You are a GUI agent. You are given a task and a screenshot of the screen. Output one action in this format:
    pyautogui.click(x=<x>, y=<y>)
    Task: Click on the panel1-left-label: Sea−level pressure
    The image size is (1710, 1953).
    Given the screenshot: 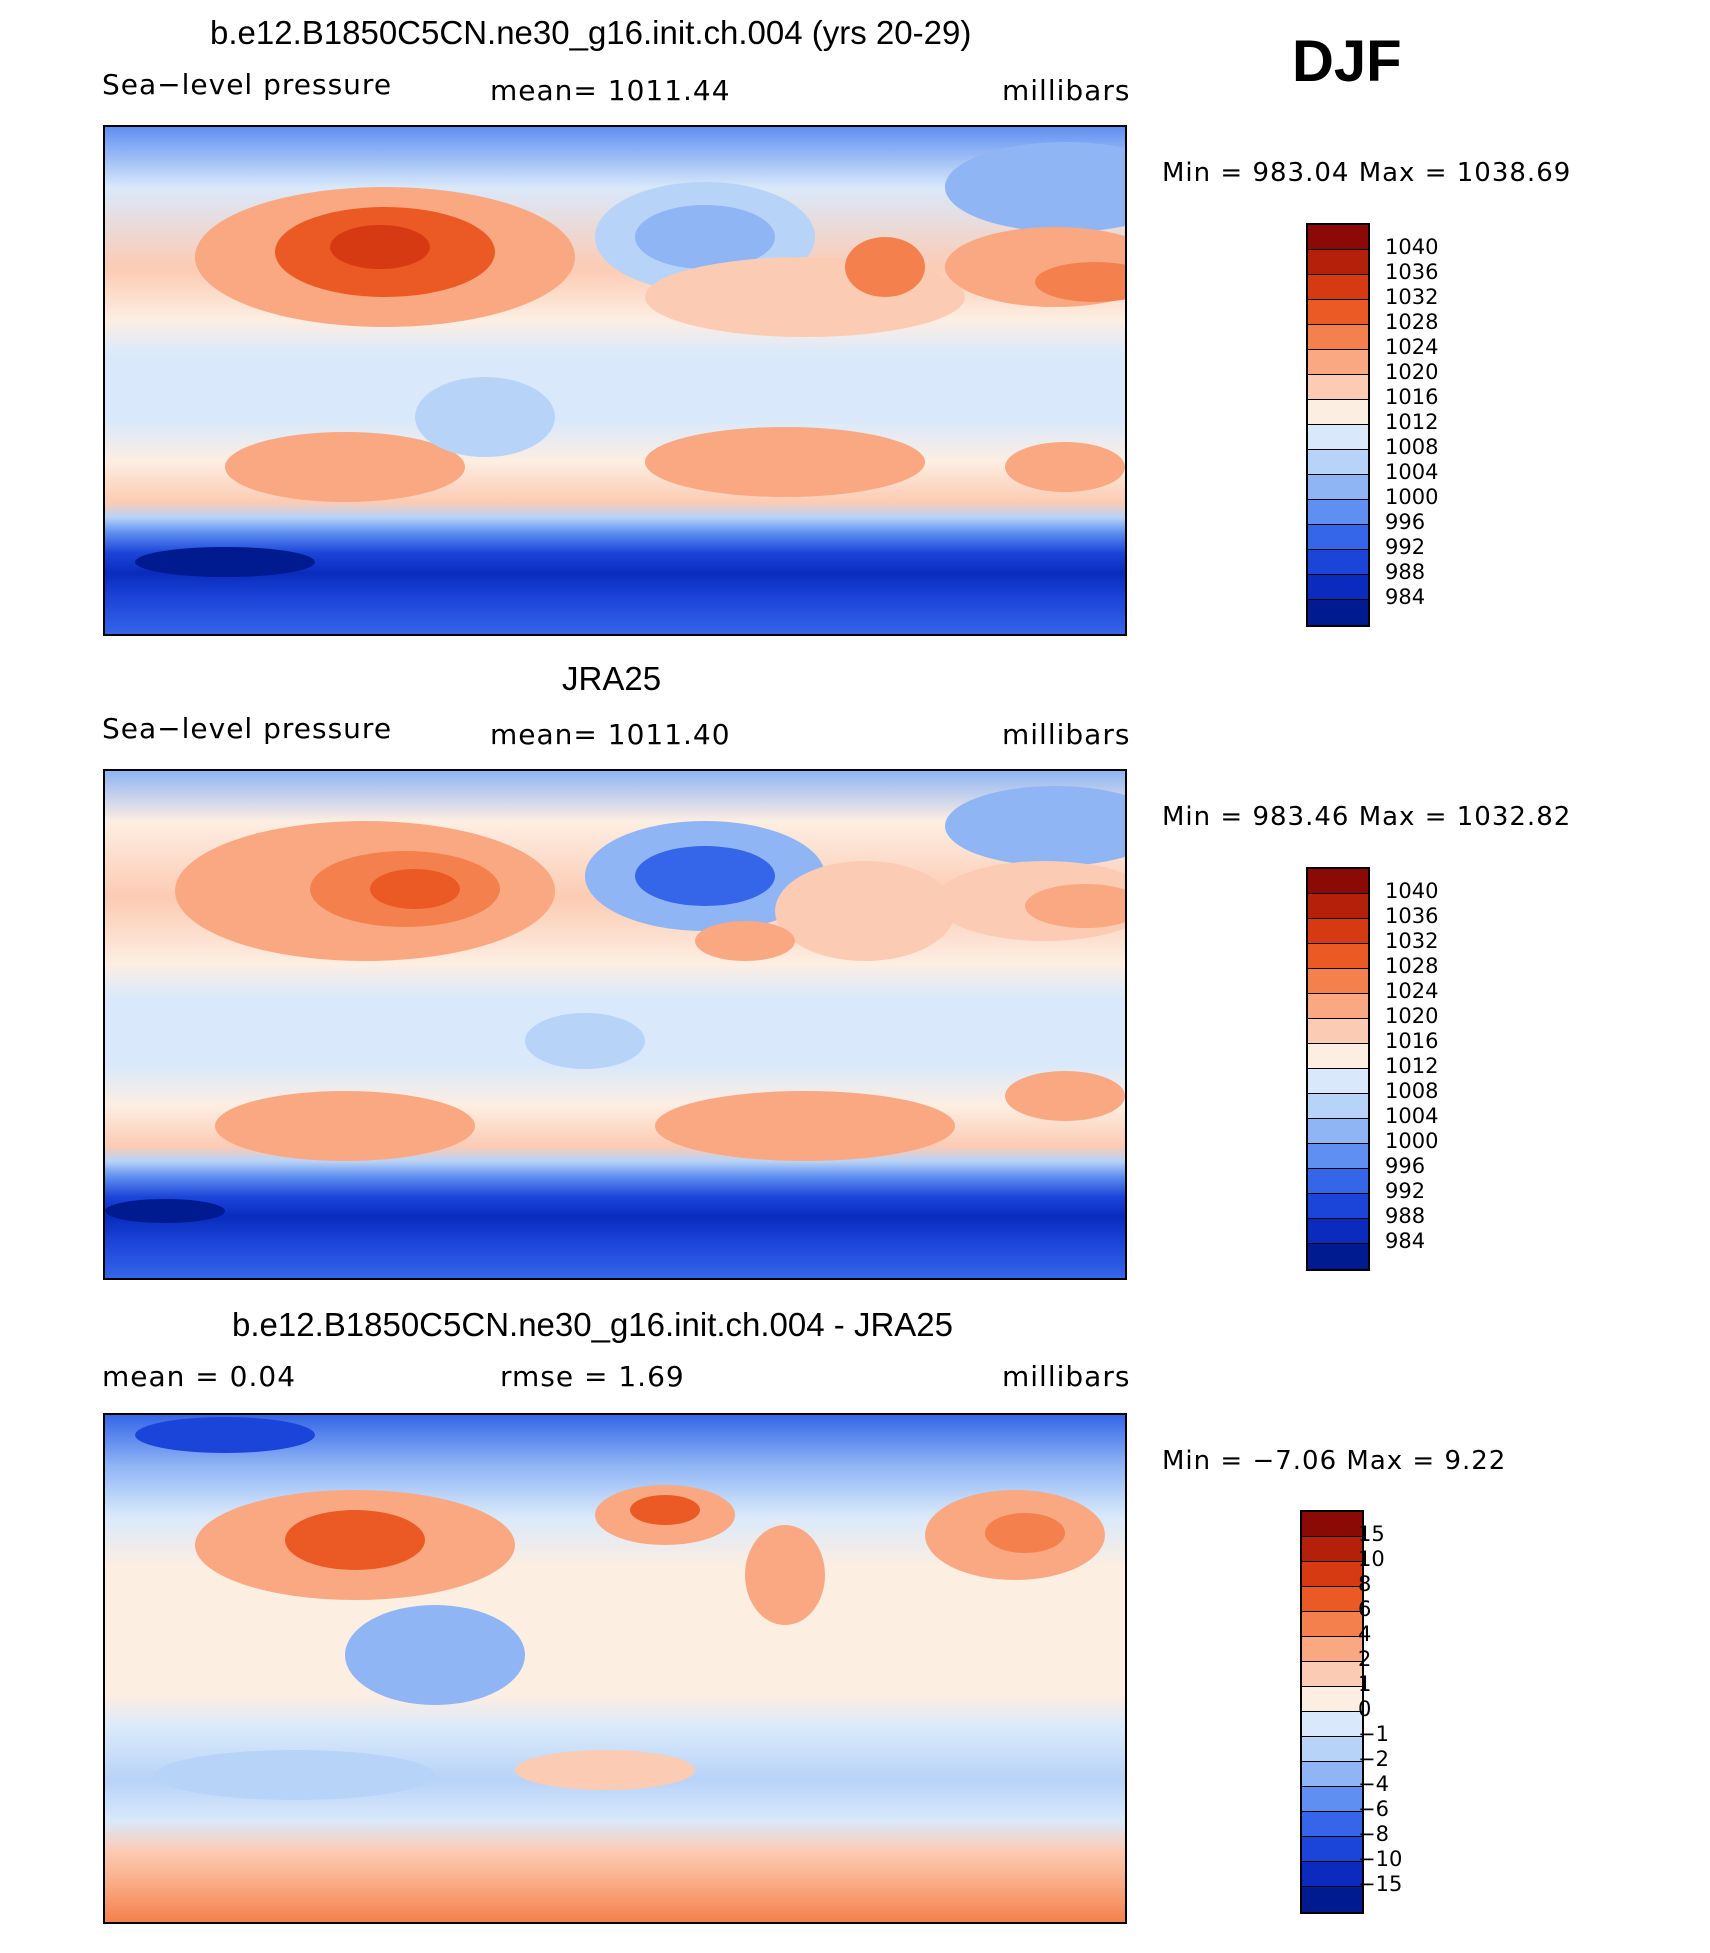 What is the action you would take?
    pyautogui.click(x=247, y=84)
    